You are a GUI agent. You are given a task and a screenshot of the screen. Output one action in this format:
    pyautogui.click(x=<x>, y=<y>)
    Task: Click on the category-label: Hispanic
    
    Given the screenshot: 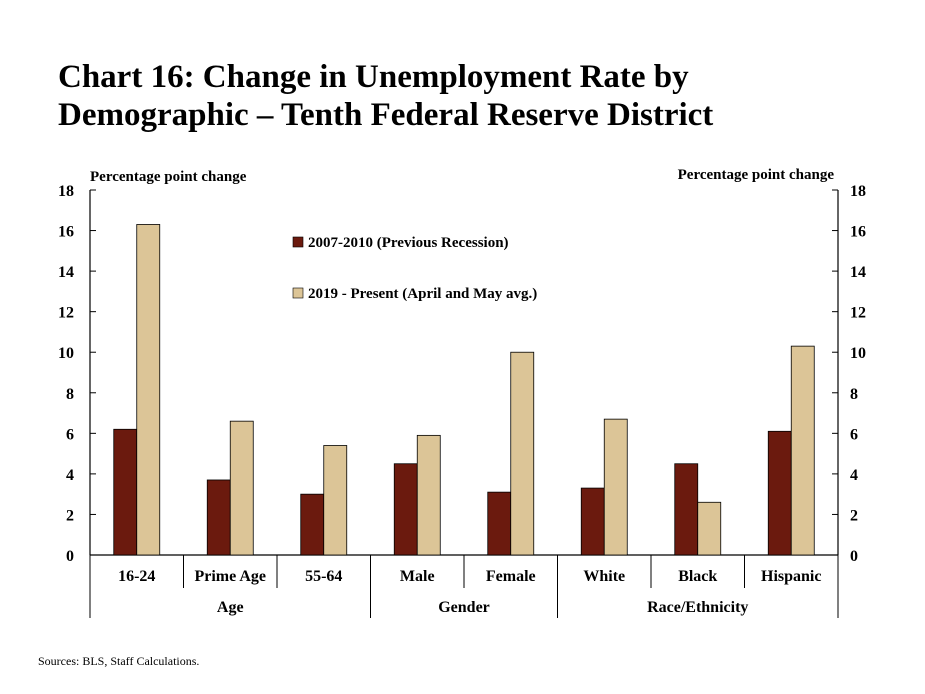 What is the action you would take?
    pyautogui.click(x=791, y=576)
    